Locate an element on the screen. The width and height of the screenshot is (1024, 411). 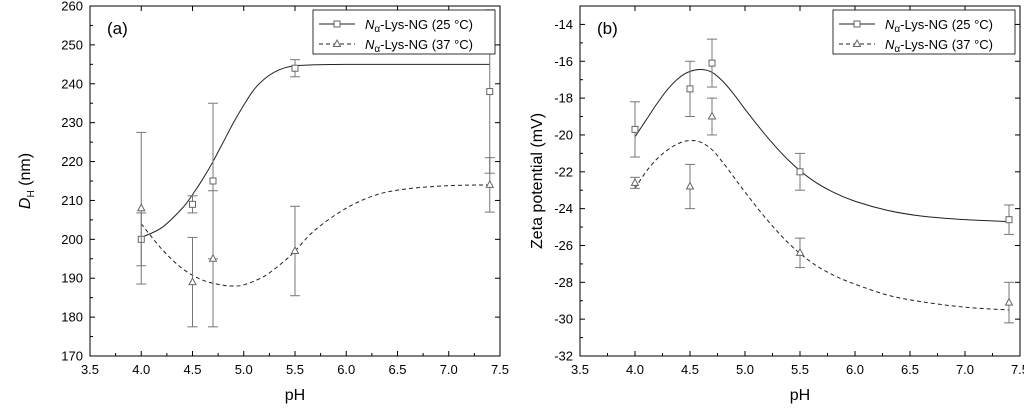
y-tick-label: 190 is located at coordinates (72, 278).